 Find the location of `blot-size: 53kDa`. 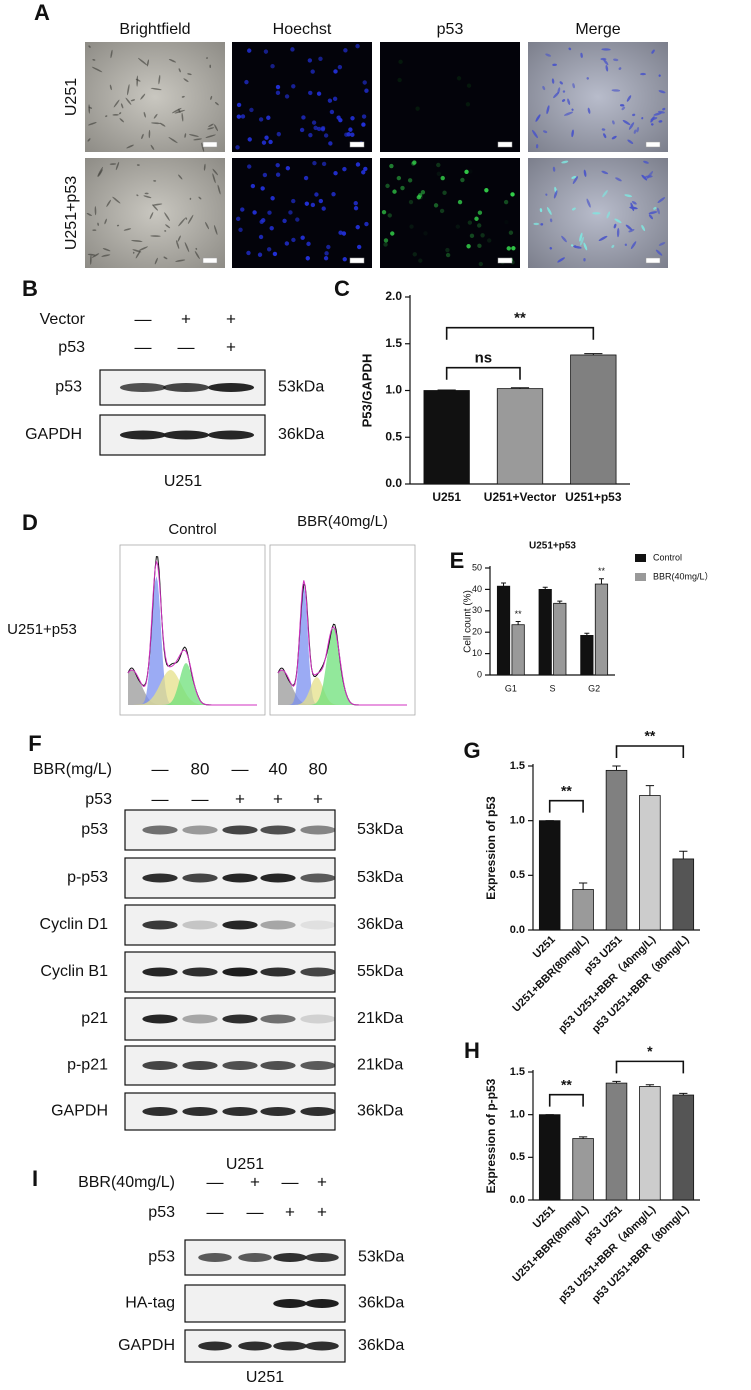

blot-size: 53kDa is located at coordinates (380, 829).